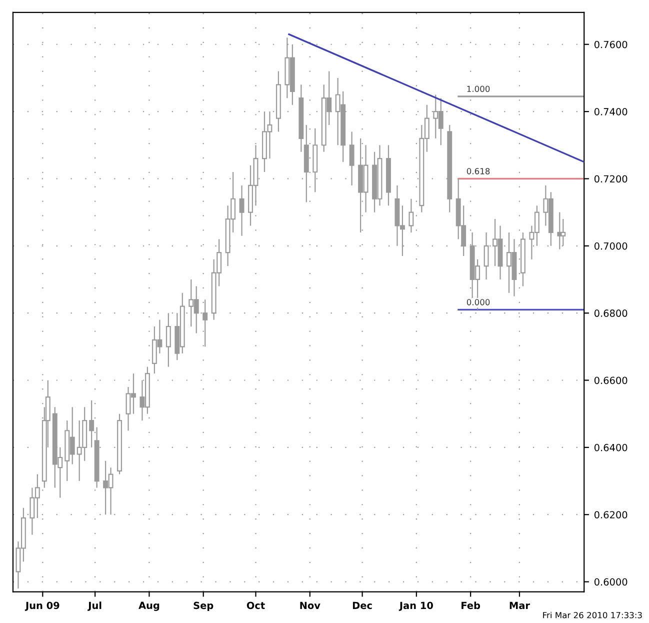 The image size is (649, 623). Describe the element at coordinates (95, 606) in the screenshot. I see `x-tick-label: Jul` at that location.